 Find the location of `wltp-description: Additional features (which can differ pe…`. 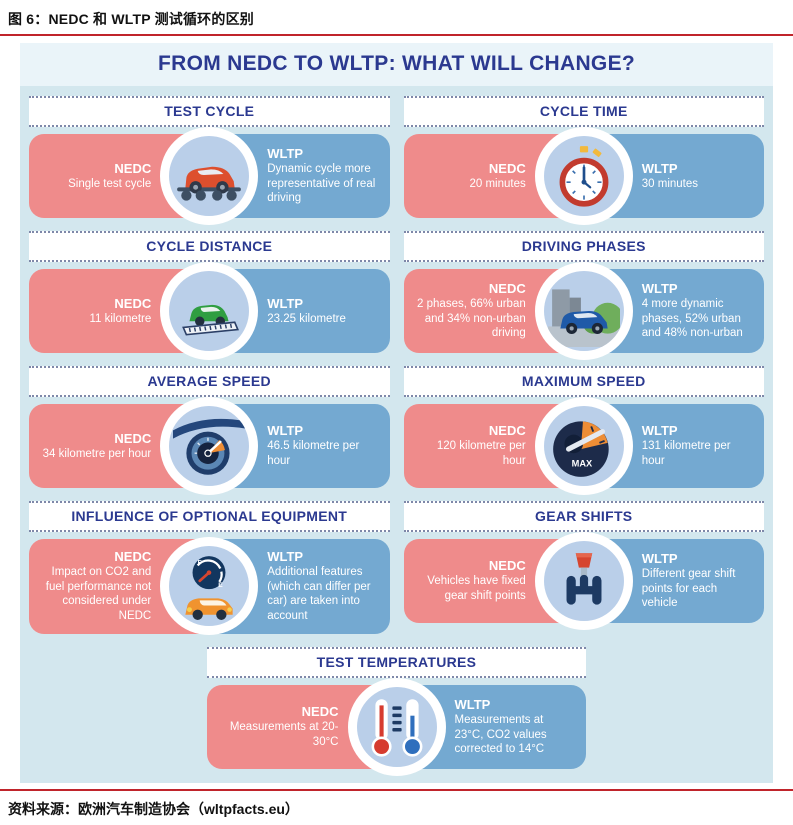

wltp-description: Additional features (which can differ pe… is located at coordinates (319, 594).